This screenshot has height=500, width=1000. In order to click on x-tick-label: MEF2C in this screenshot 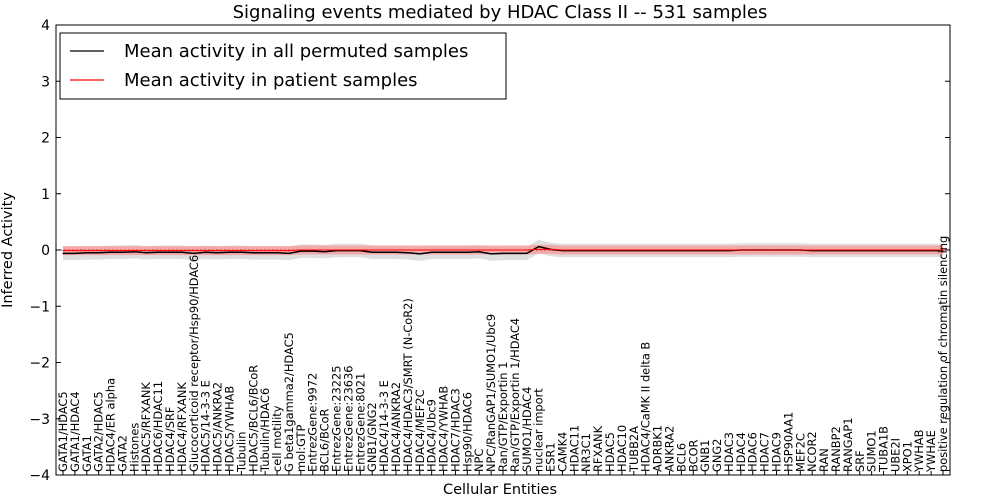, I will do `click(800, 452)`.